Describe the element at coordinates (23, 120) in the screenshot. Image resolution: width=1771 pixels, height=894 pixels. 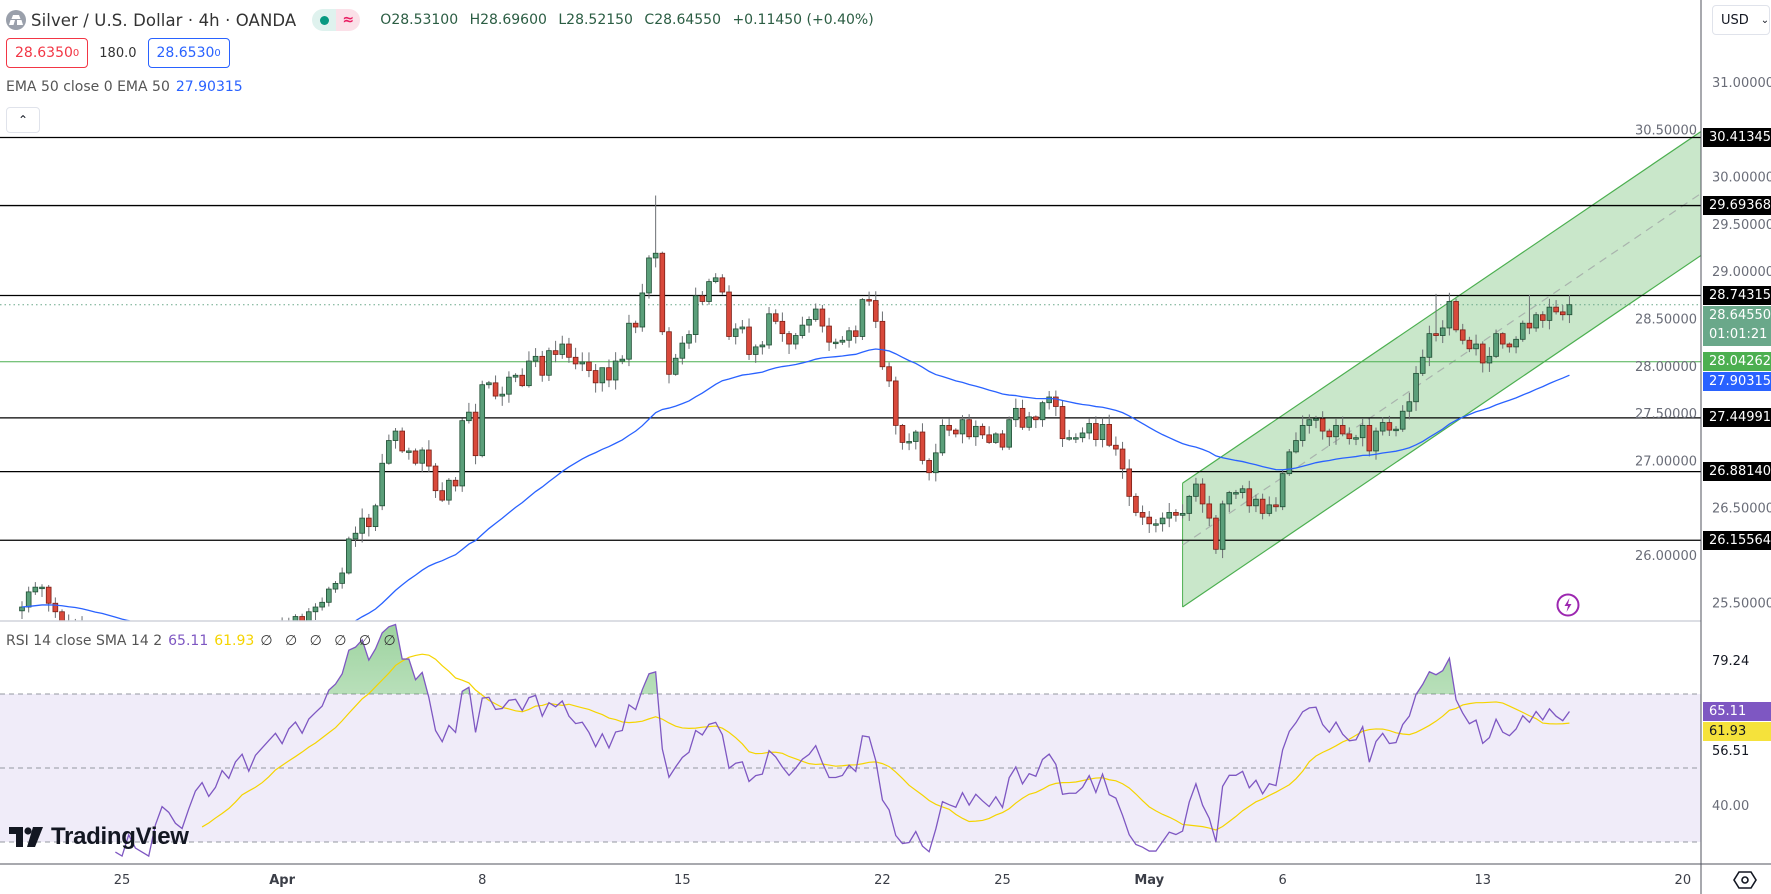
I see `collapse-legend-button: ⌃` at that location.